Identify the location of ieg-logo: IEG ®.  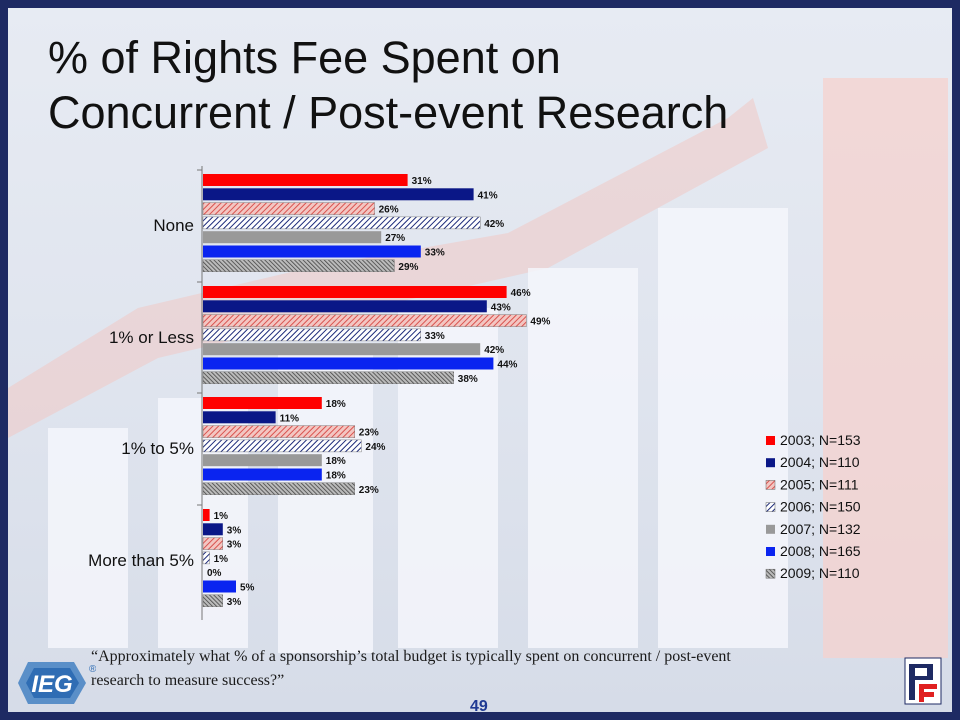
(57, 683).